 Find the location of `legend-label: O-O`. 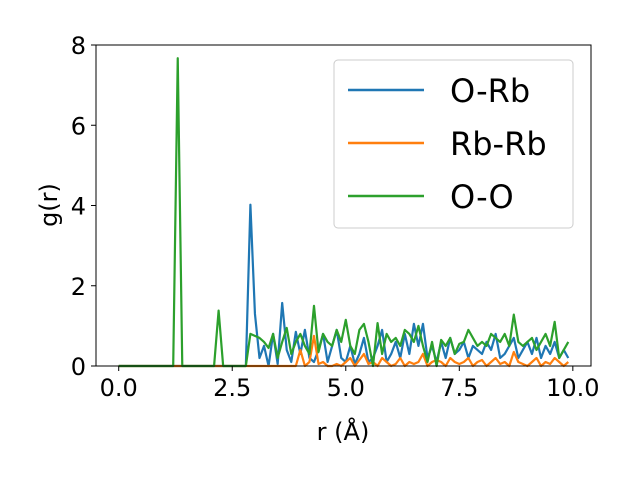

legend-label: O-O is located at coordinates (482, 197).